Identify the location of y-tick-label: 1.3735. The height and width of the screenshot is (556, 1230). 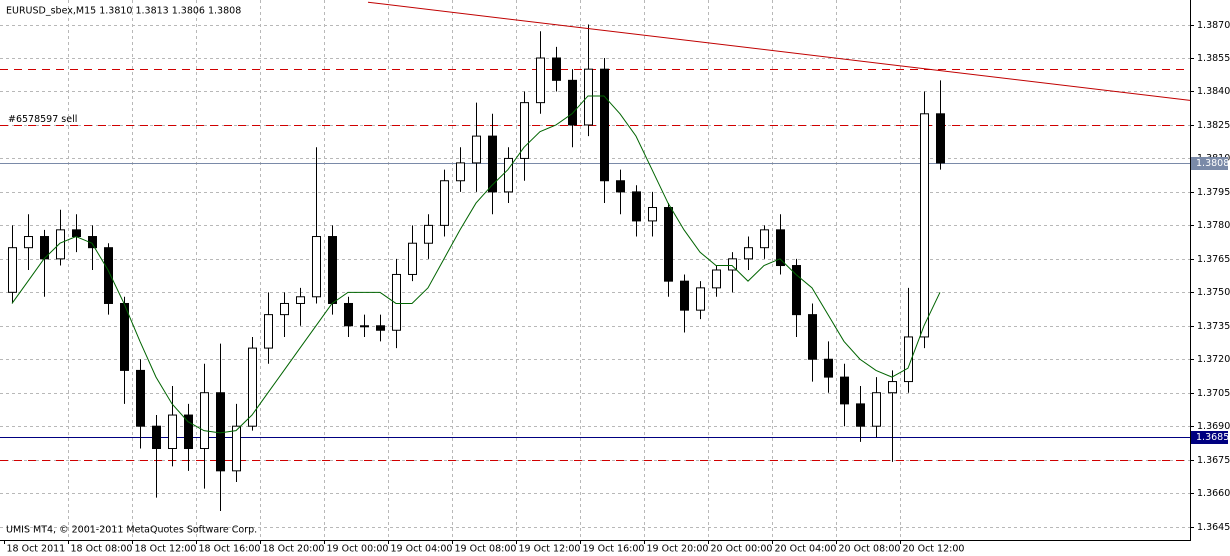
(1213, 326).